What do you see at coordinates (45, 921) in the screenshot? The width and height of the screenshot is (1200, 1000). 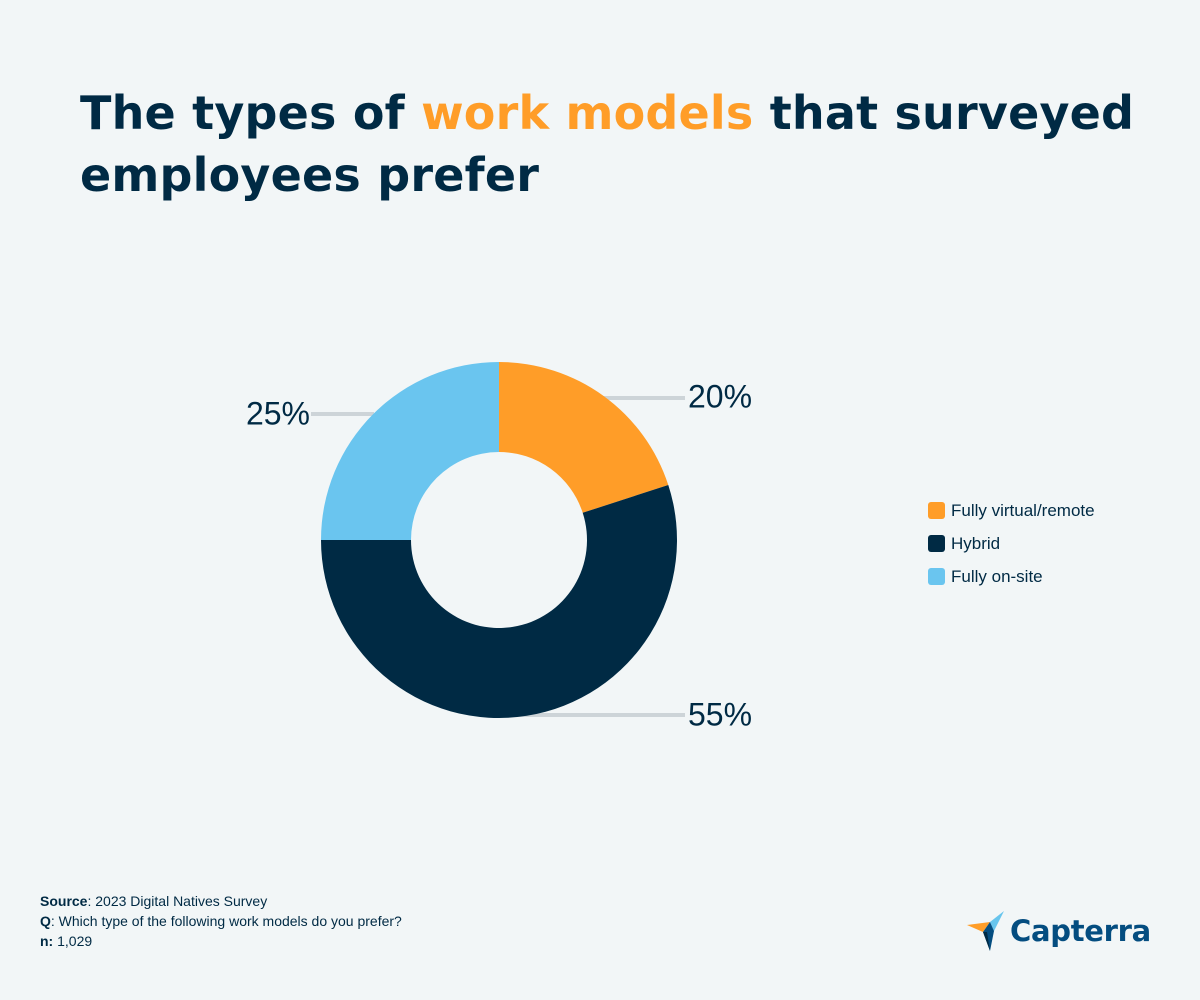 I see `question-label: Q` at bounding box center [45, 921].